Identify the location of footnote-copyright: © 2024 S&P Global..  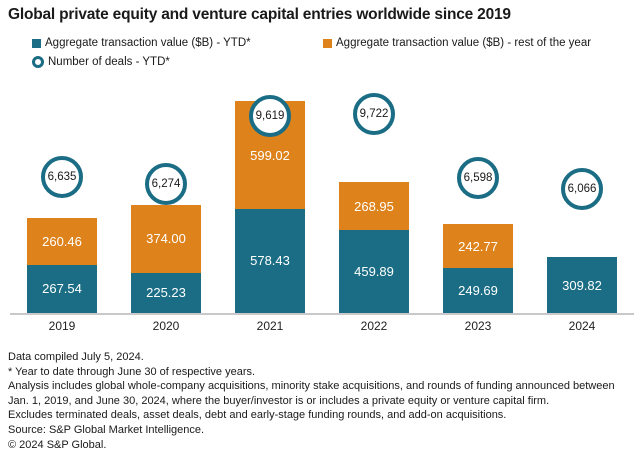
(57, 444).